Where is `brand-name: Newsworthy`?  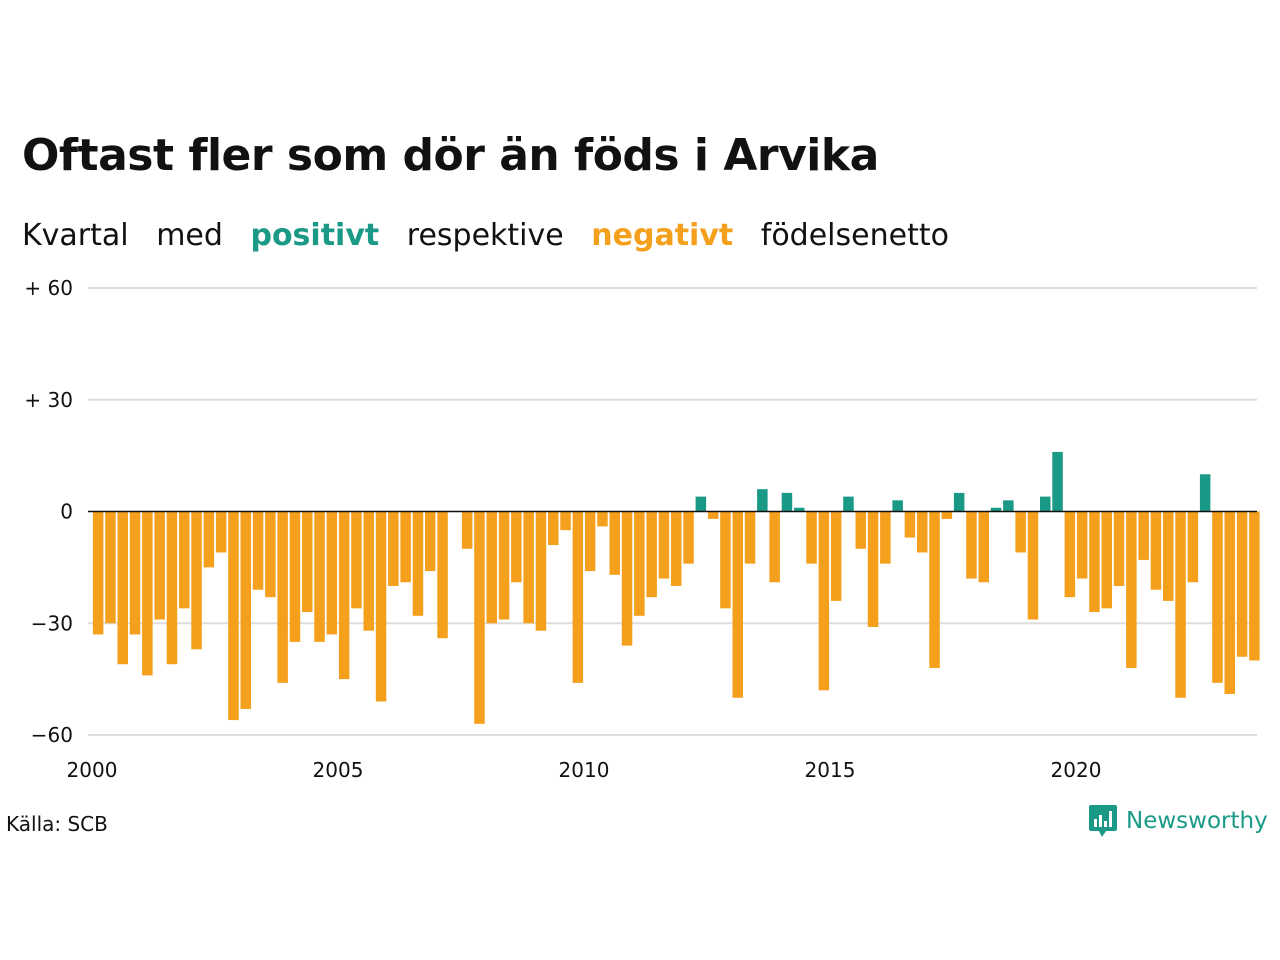
brand-name: Newsworthy is located at coordinates (1197, 821).